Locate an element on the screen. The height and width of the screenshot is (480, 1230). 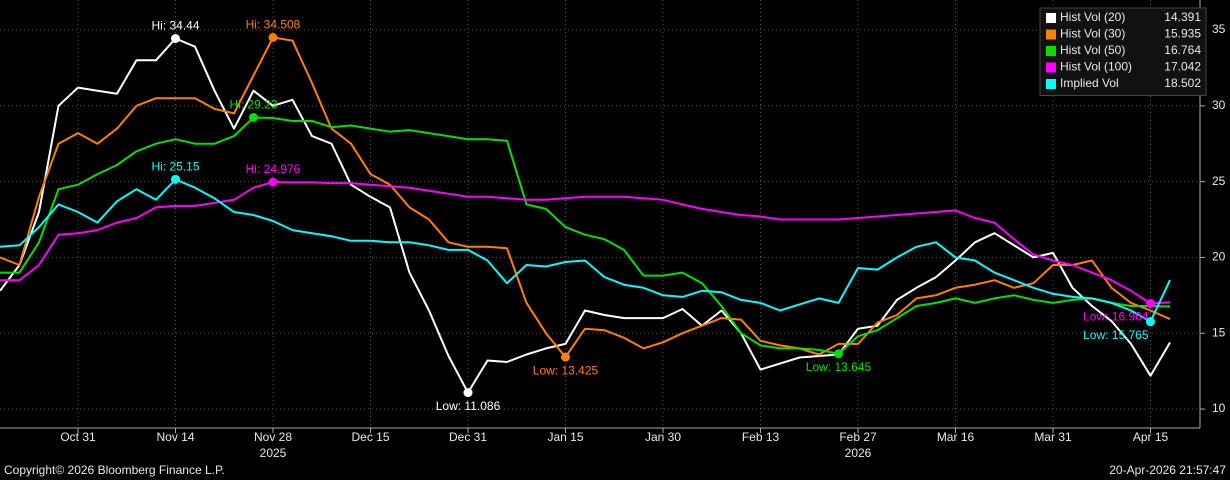
legend-label: Hist Vol (20) is located at coordinates (1092, 17).